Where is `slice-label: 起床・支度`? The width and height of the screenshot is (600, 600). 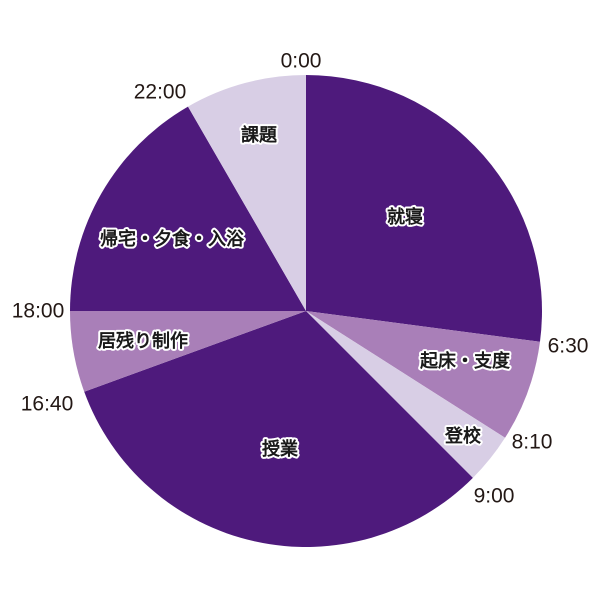
slice-label: 起床・支度 is located at coordinates (465, 361).